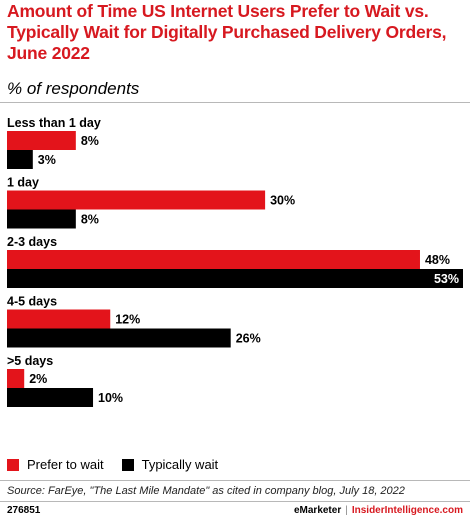 This screenshot has width=470, height=521. I want to click on value-label-prefer-1-day: 30%, so click(282, 201).